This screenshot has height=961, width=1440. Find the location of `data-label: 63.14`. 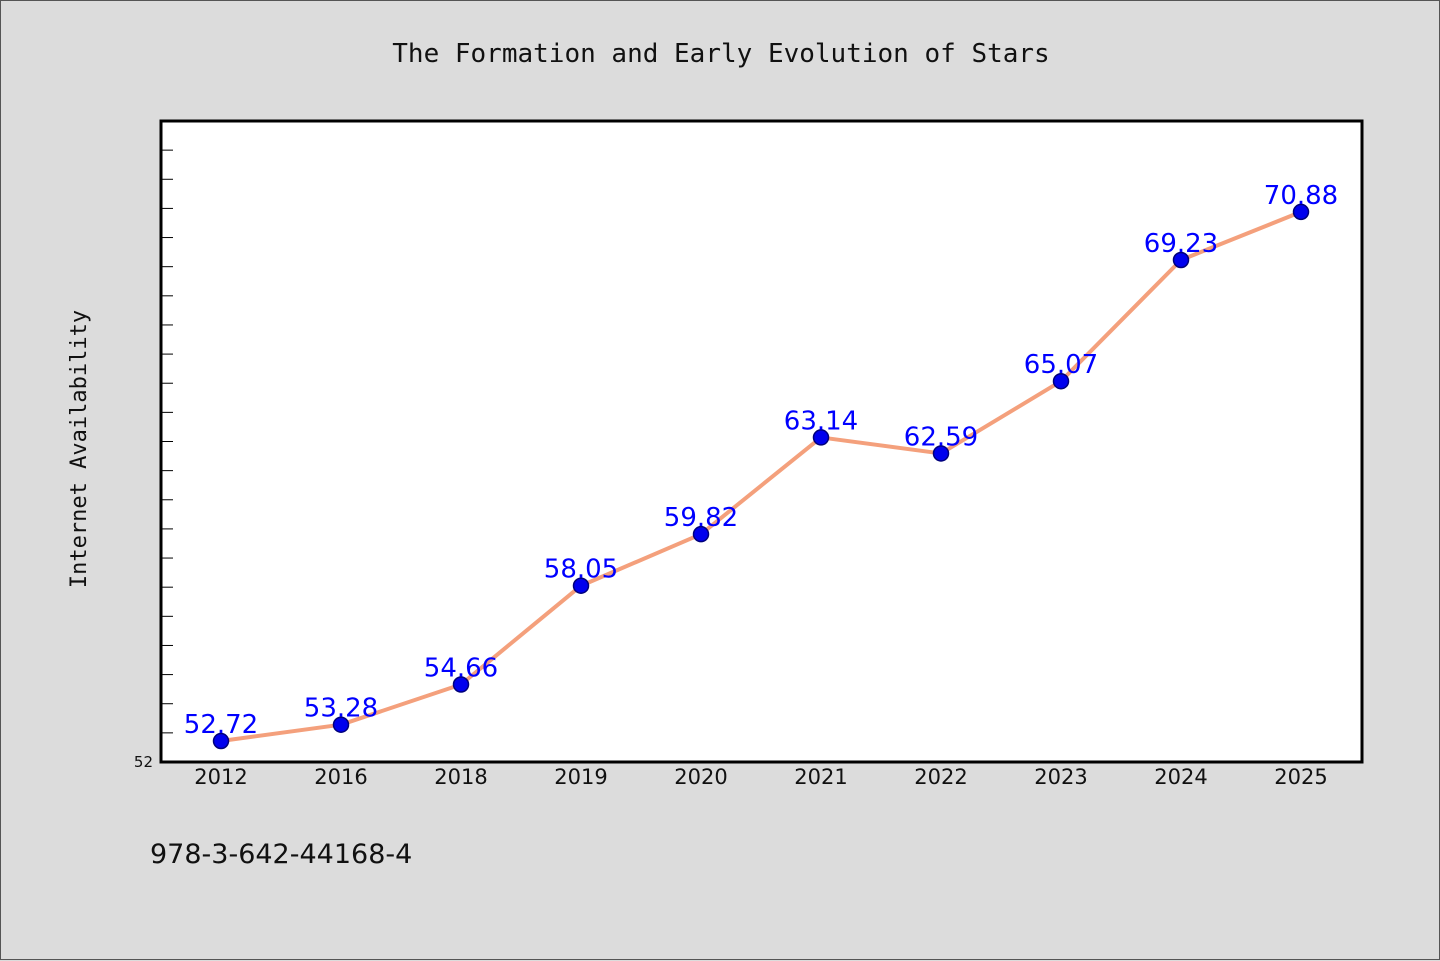

data-label: 63.14 is located at coordinates (821, 421).